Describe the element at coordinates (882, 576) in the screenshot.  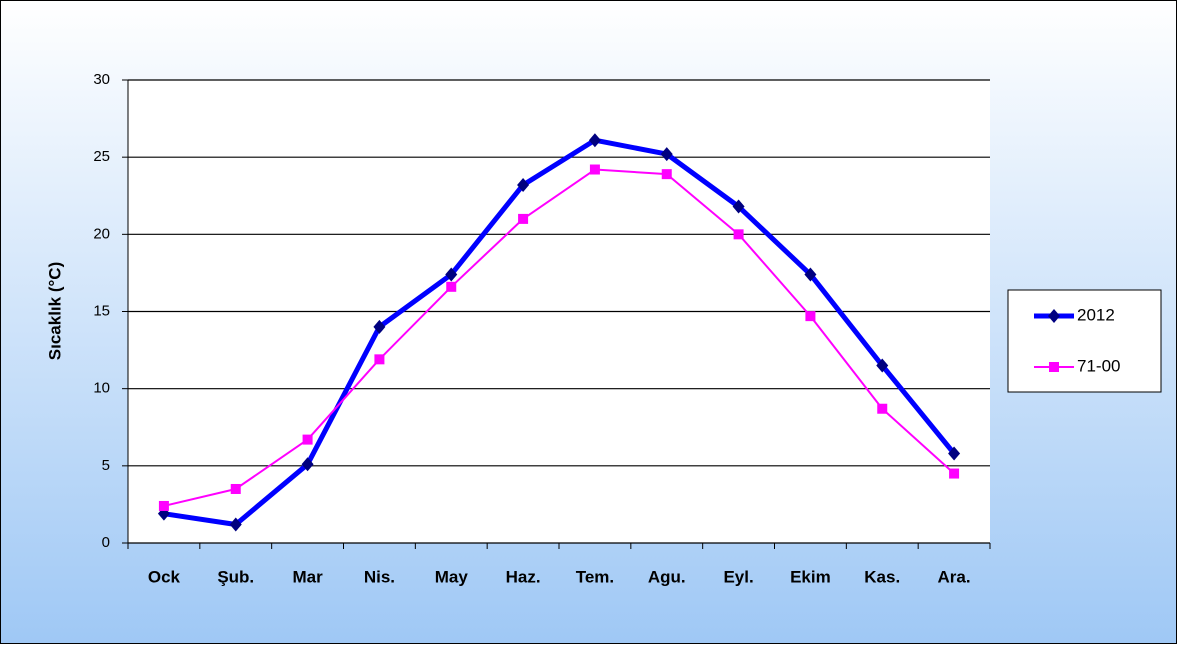
I see `x-tick-label: Kas.` at that location.